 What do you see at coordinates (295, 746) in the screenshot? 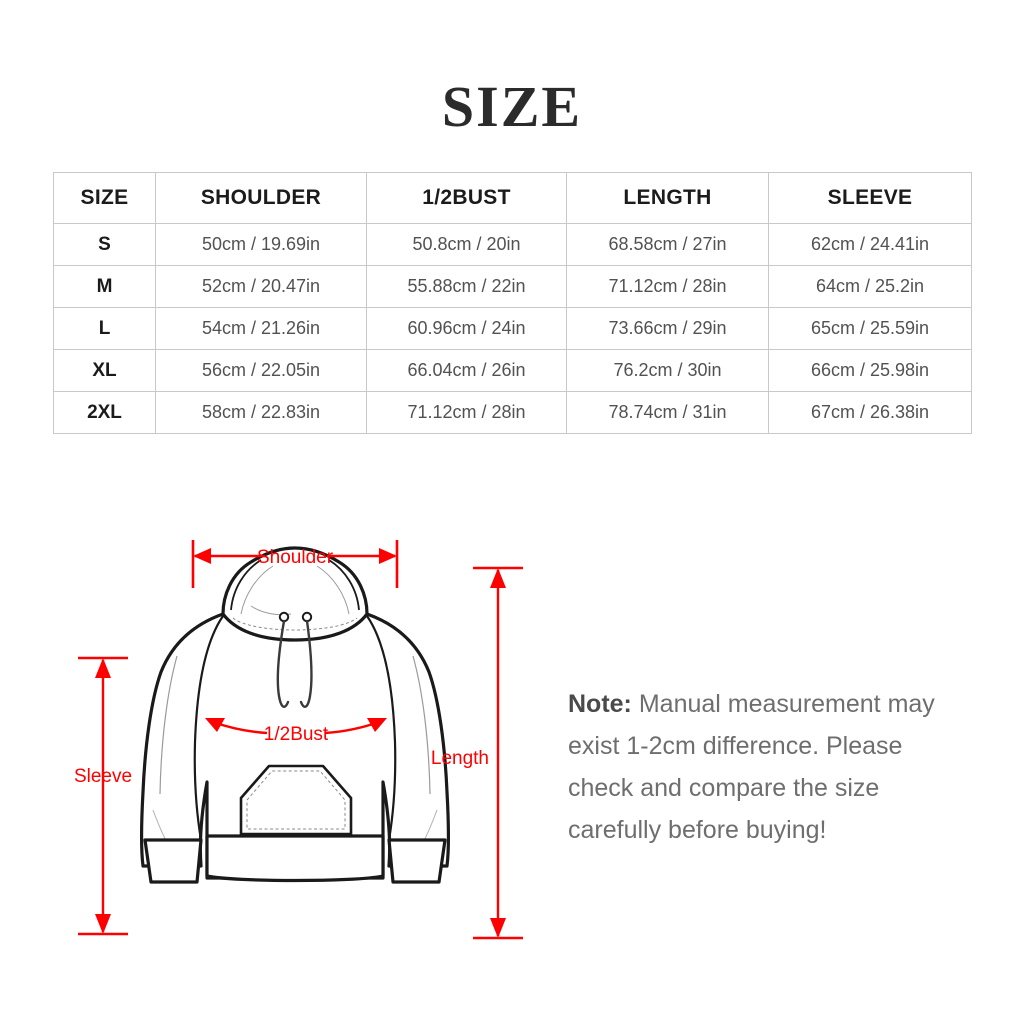
I see `body-outline` at bounding box center [295, 746].